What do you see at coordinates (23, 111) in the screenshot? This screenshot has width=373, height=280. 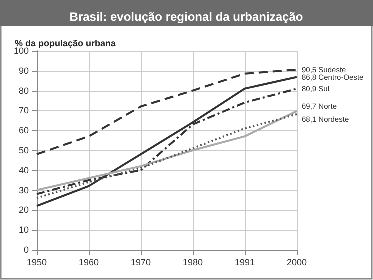 I see `y-tick-label: 70` at bounding box center [23, 111].